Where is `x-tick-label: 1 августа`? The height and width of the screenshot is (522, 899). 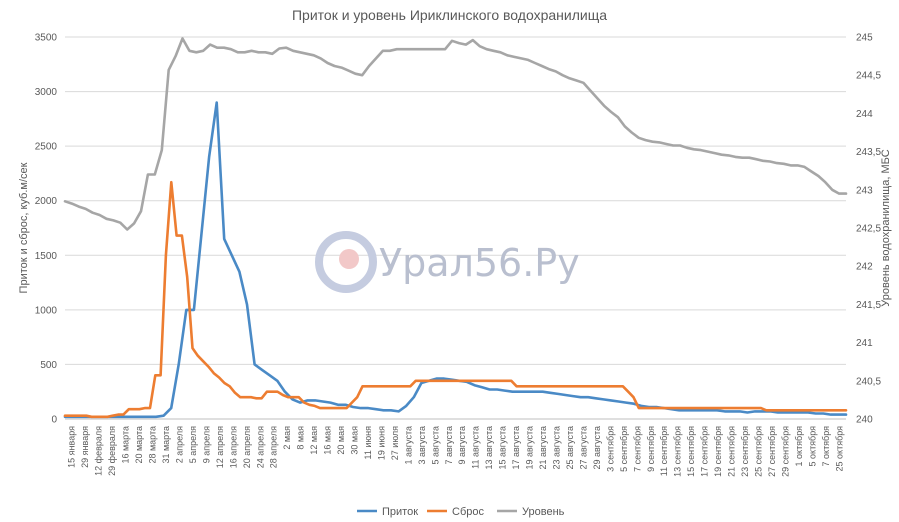 x-tick-label: 1 августа is located at coordinates (408, 445).